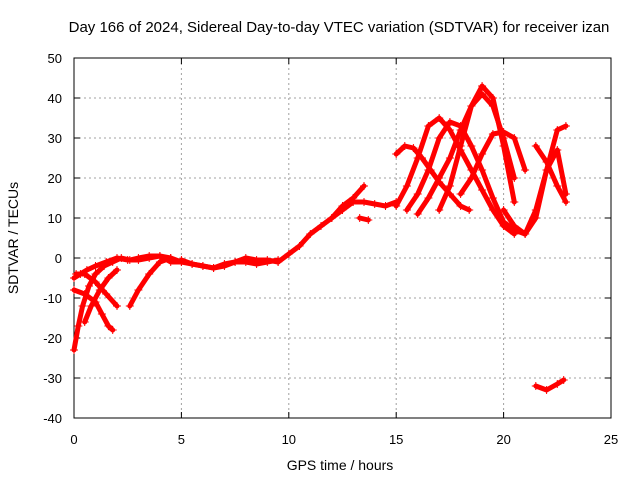 Image resolution: width=640 pixels, height=480 pixels. Describe the element at coordinates (289, 439) in the screenshot. I see `x-tick-label: 10` at that location.